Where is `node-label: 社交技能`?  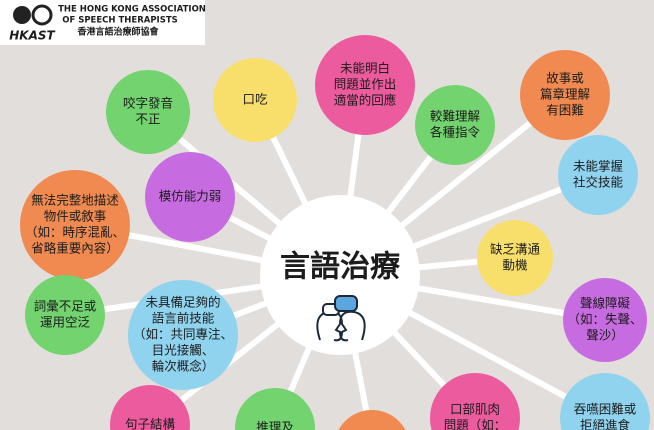
node-label: 社交技能 is located at coordinates (598, 182).